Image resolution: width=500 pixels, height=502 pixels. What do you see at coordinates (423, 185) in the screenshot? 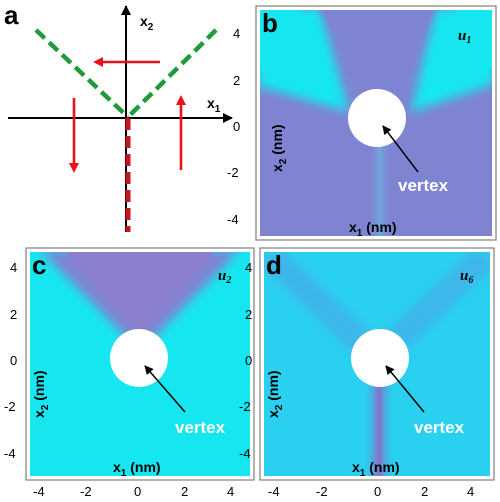
I see `panel-b-vertex-label: vertex` at bounding box center [423, 185].